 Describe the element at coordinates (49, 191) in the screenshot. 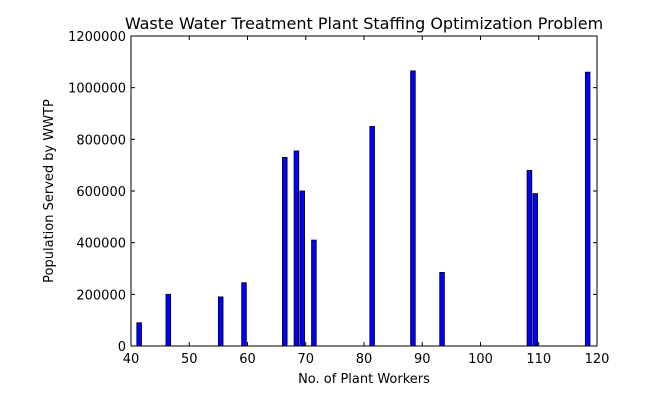

I see `y-axis-label: Population Served by WWTP` at that location.